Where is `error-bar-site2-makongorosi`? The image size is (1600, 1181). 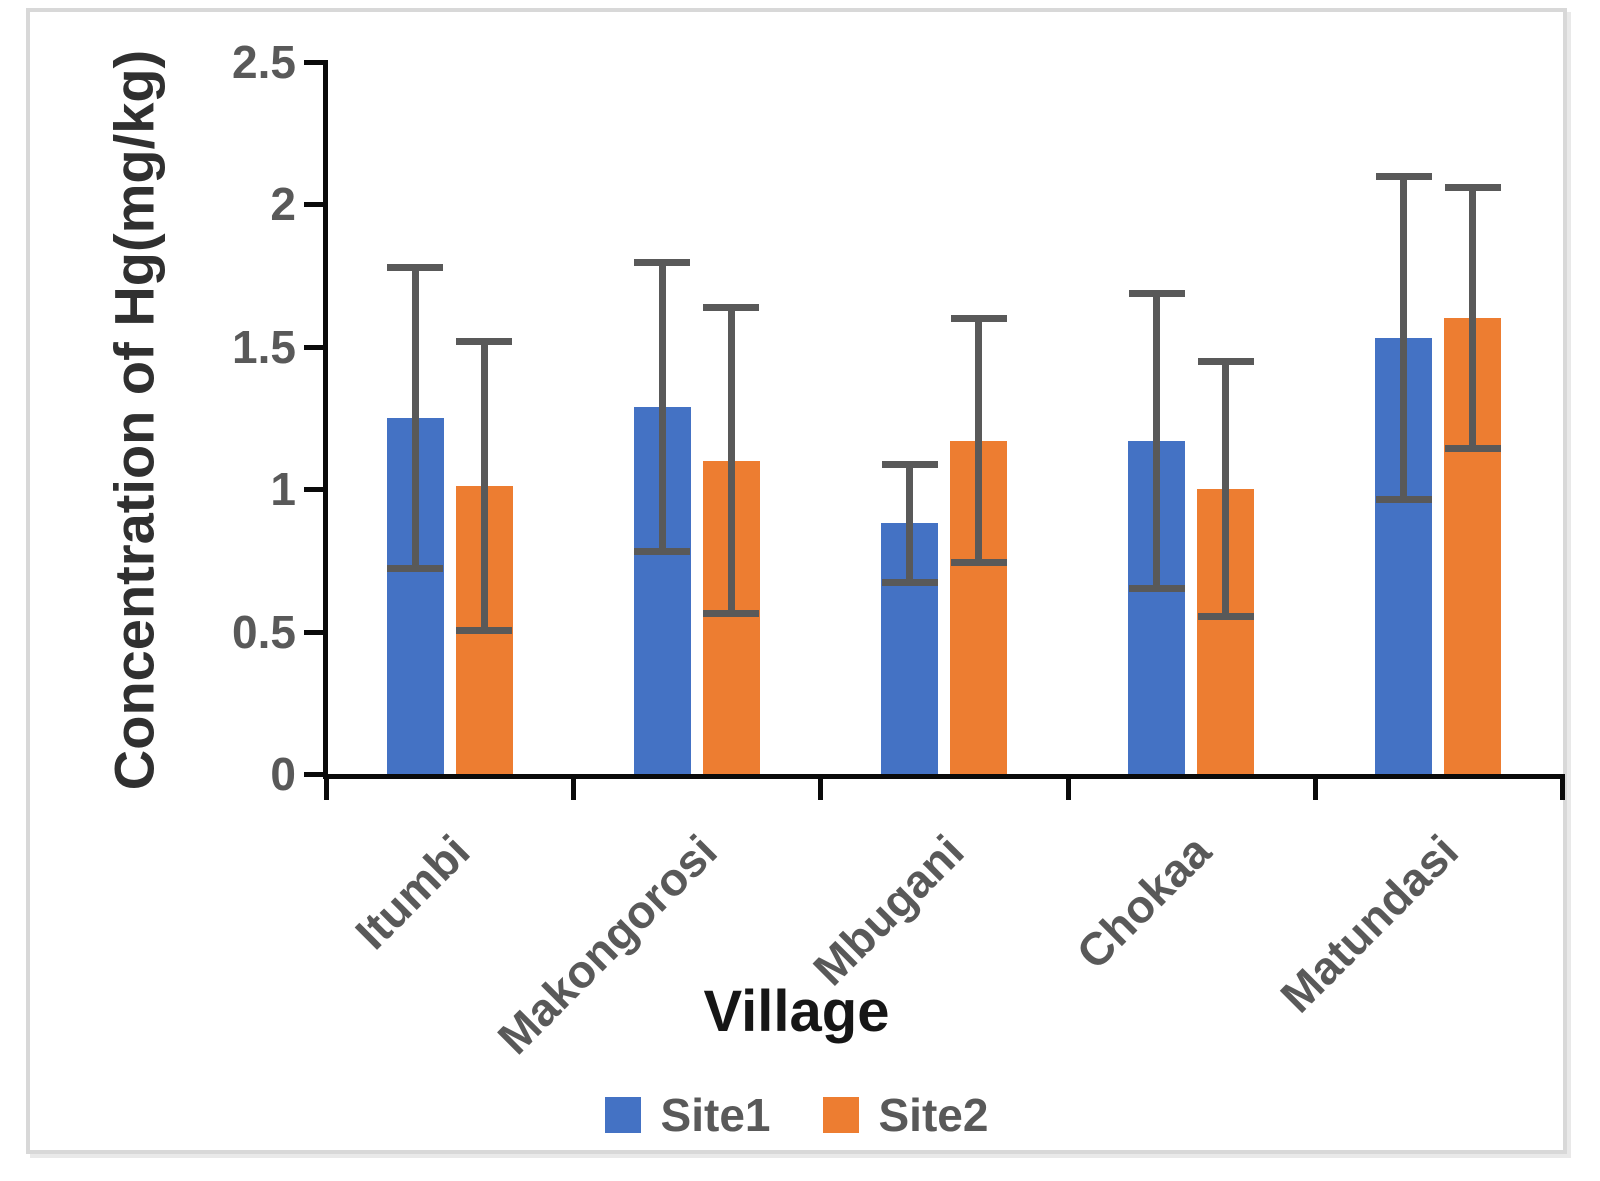 error-bar-site2-makongorosi is located at coordinates (731, 461).